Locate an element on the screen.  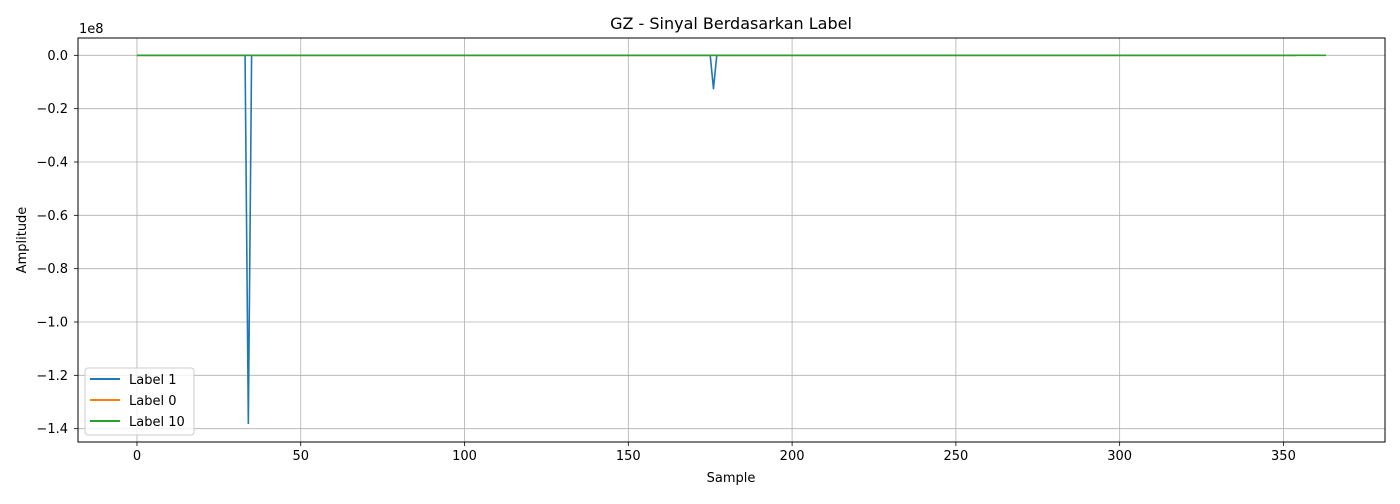
legend: Label 1 Label 0 Label 10 is located at coordinates (139, 401).